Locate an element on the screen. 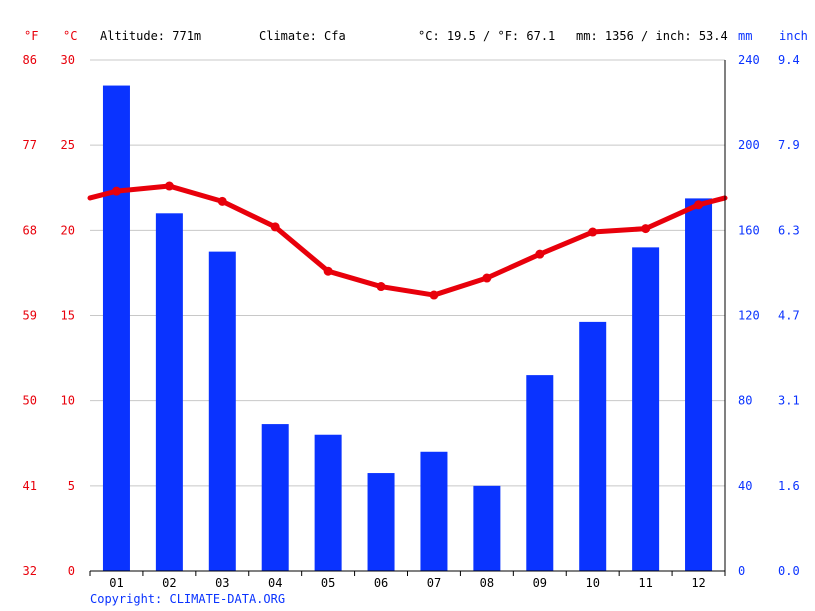  celsius-unit-label: °C is located at coordinates (70, 36).